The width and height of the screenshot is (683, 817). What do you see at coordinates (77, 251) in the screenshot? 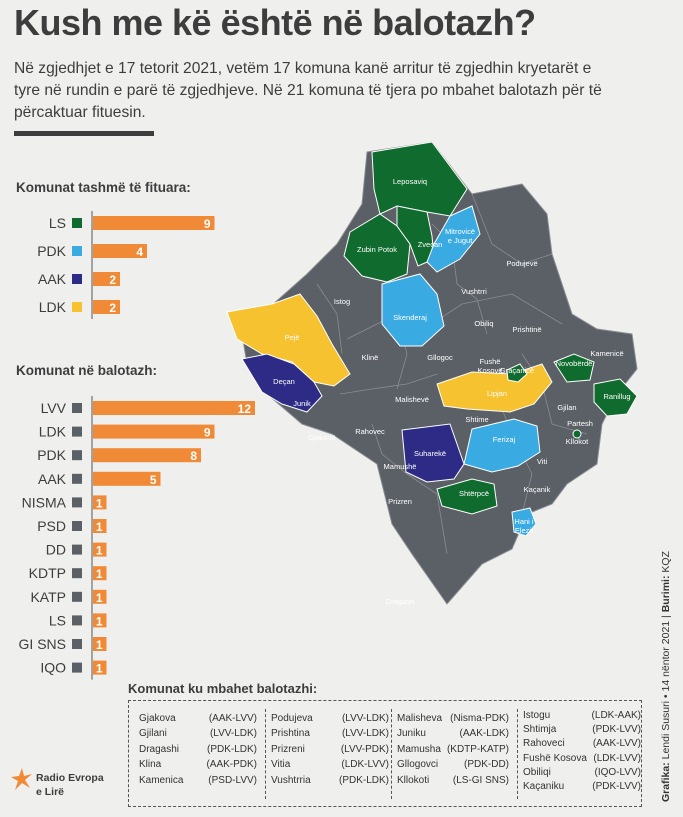
I see `won-legend-square` at bounding box center [77, 251].